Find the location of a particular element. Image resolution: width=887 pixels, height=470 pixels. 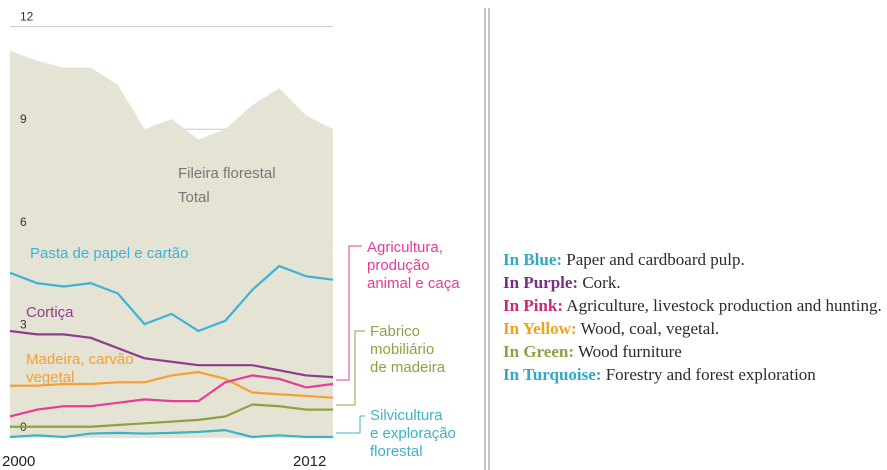

series-label-purple: Cortiça is located at coordinates (50, 312).